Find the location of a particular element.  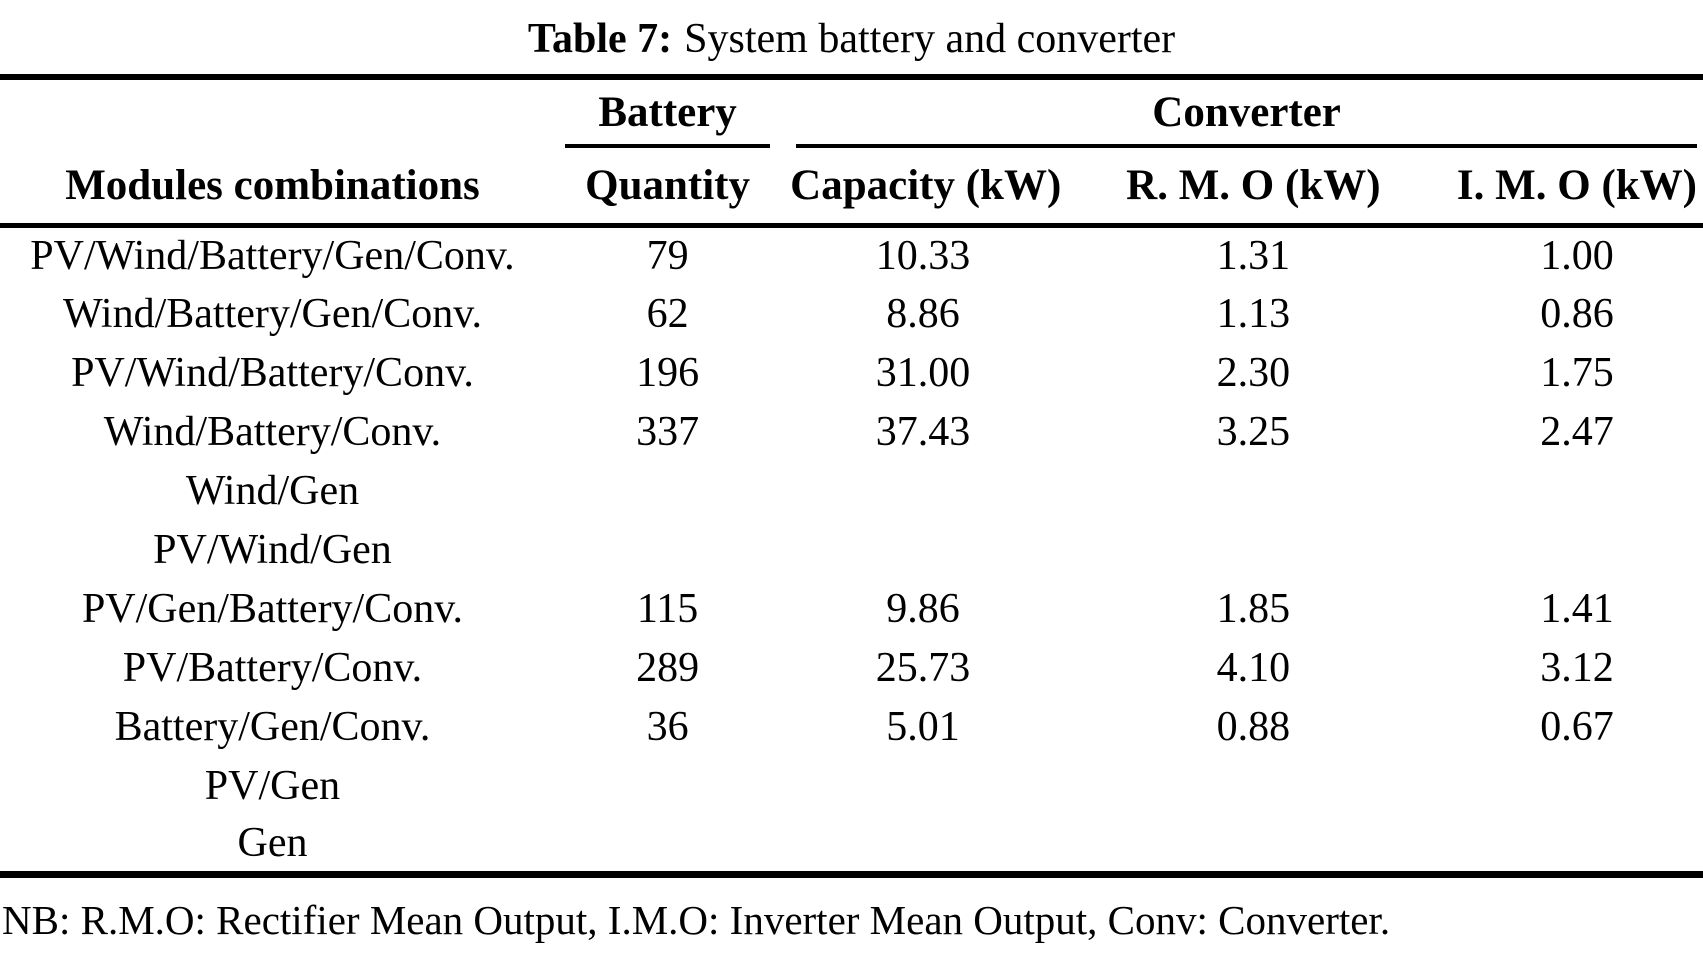

rmo-cell: 2.30 is located at coordinates (1253, 372).